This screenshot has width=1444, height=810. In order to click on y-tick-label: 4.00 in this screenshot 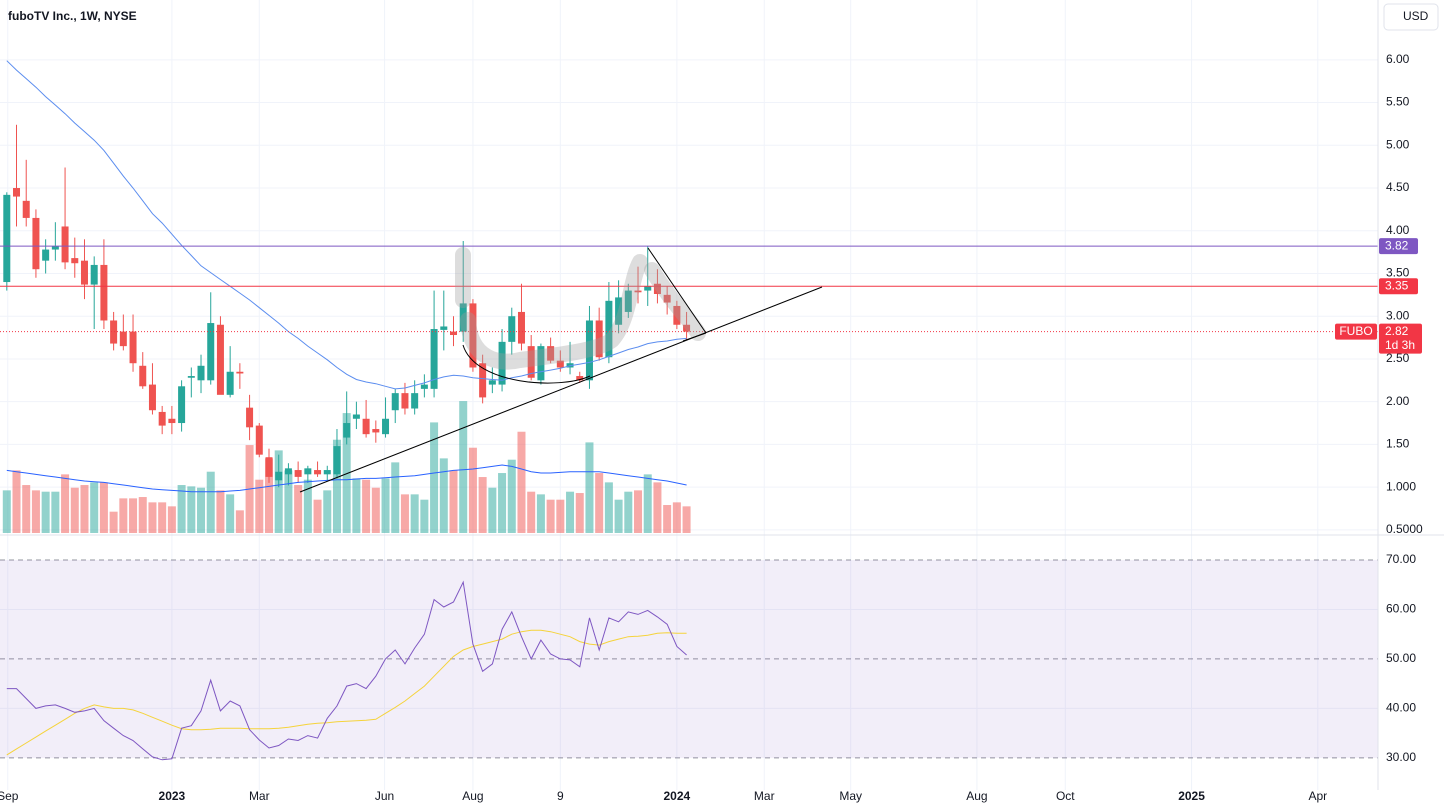, I will do `click(1398, 230)`.